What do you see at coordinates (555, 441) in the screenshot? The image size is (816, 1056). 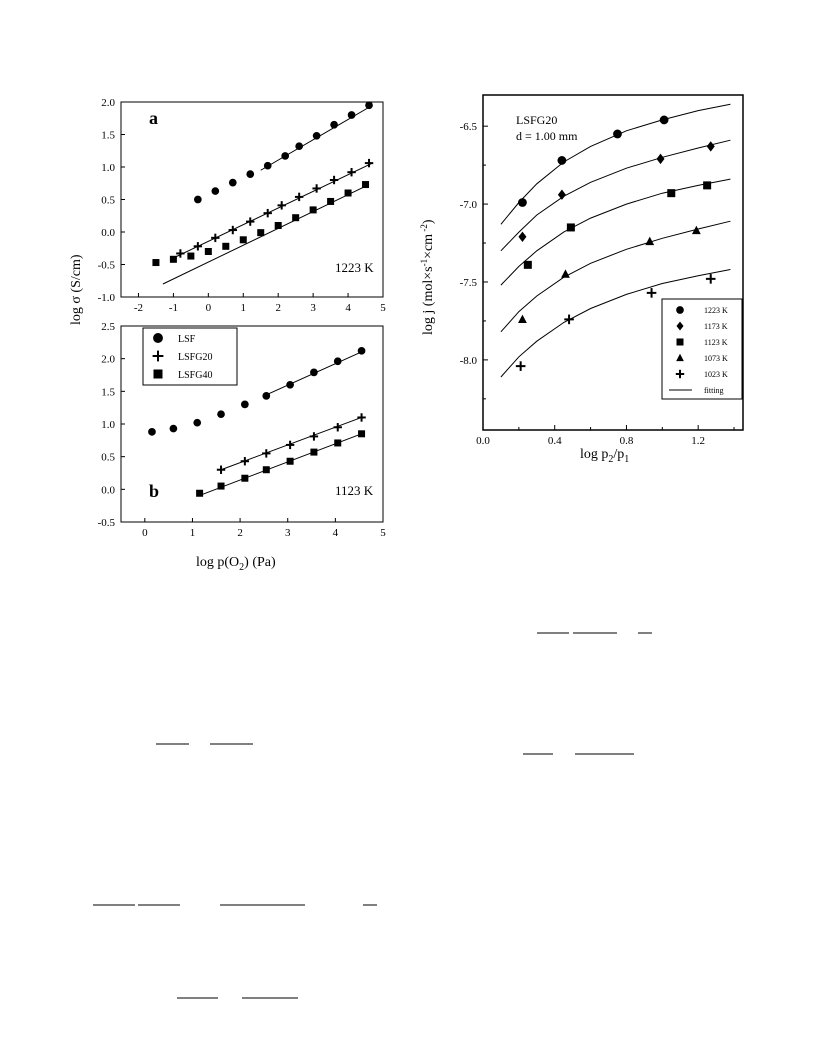 I see `x-tick-label: 0.4` at bounding box center [555, 441].